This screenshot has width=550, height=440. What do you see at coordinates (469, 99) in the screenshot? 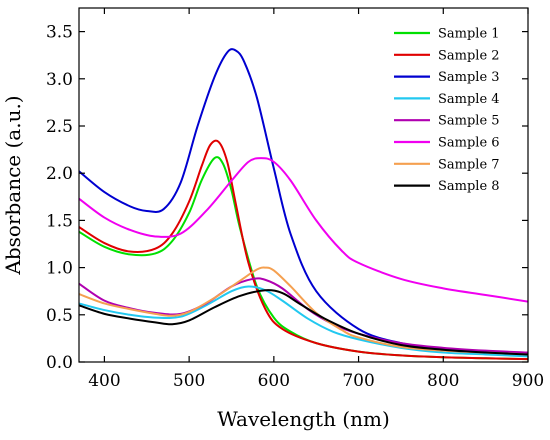
I see `legend-label-sample-4: Sample 4` at bounding box center [469, 99].